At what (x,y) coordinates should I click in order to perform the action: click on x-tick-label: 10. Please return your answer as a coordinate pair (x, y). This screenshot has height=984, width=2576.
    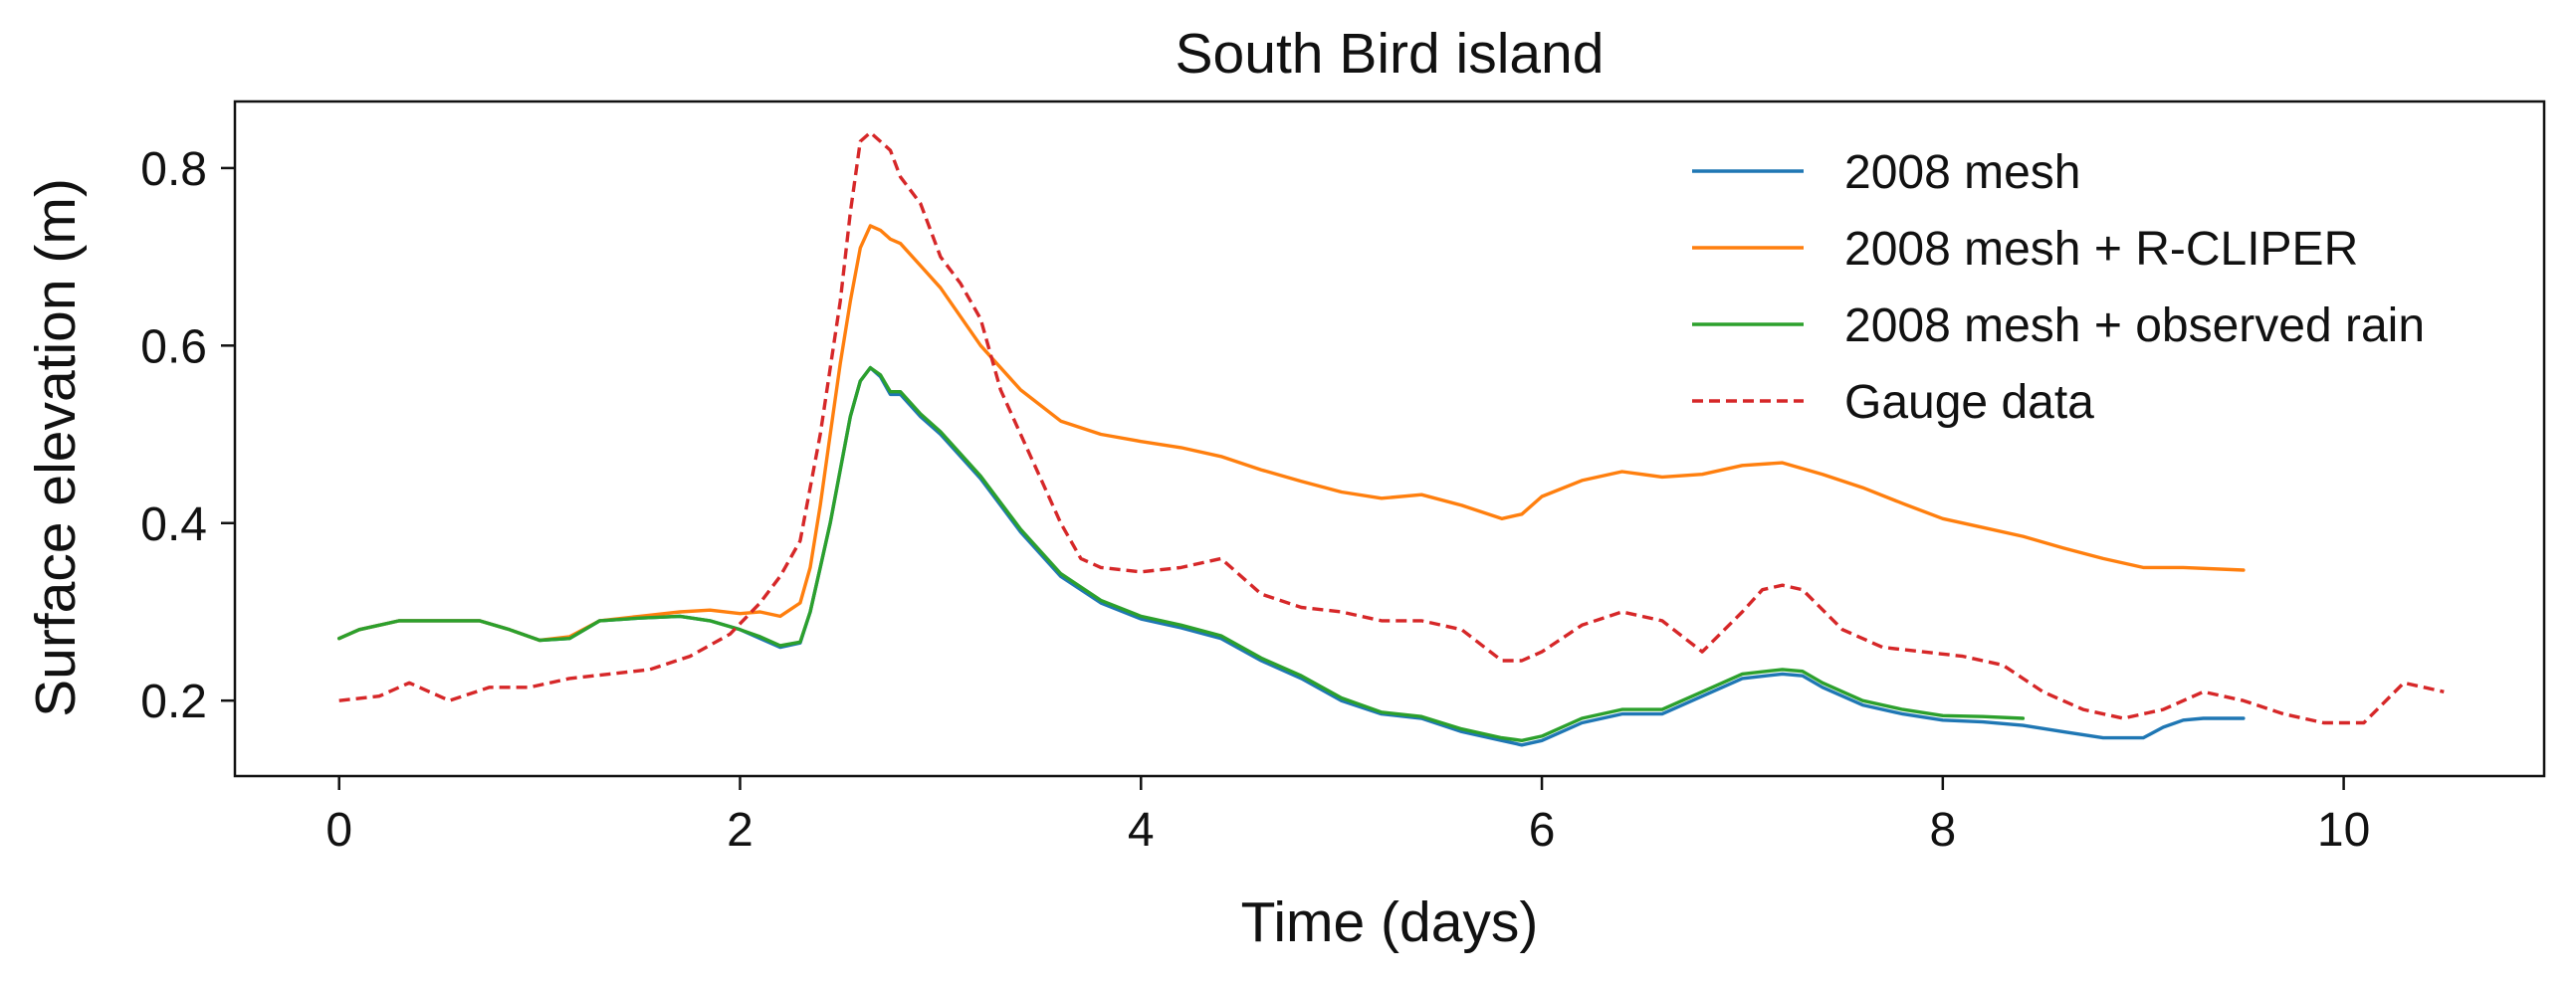
    Looking at the image, I should click on (2343, 830).